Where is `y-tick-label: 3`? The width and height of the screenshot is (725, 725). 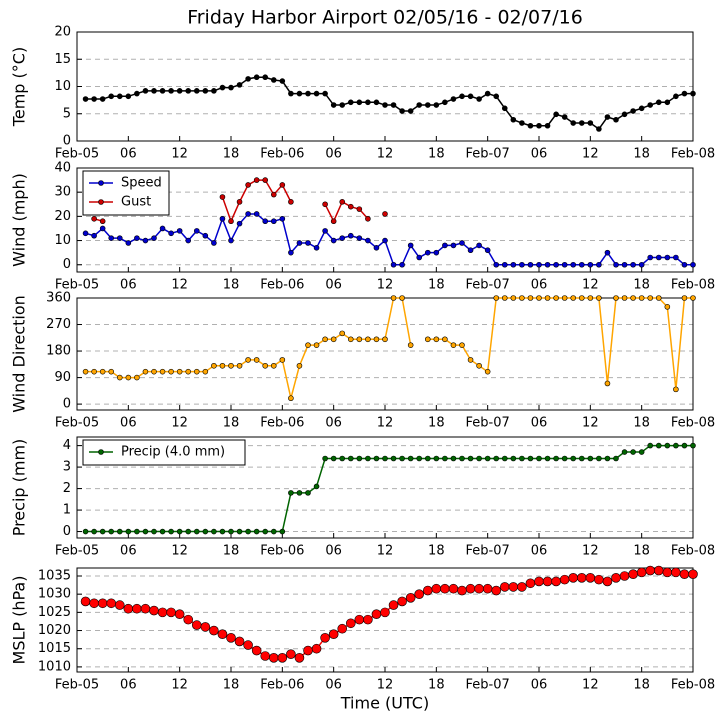
y-tick-label: 3 is located at coordinates (67, 467).